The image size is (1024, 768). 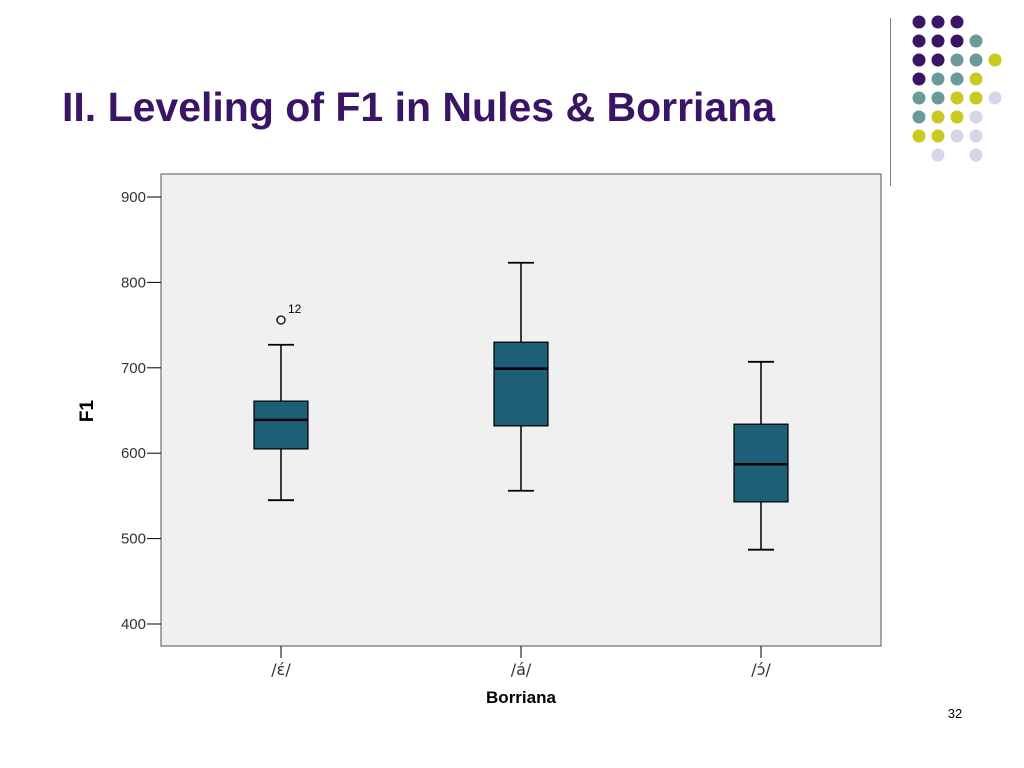 What do you see at coordinates (957, 88) in the screenshot?
I see `decorative-dot-grid` at bounding box center [957, 88].